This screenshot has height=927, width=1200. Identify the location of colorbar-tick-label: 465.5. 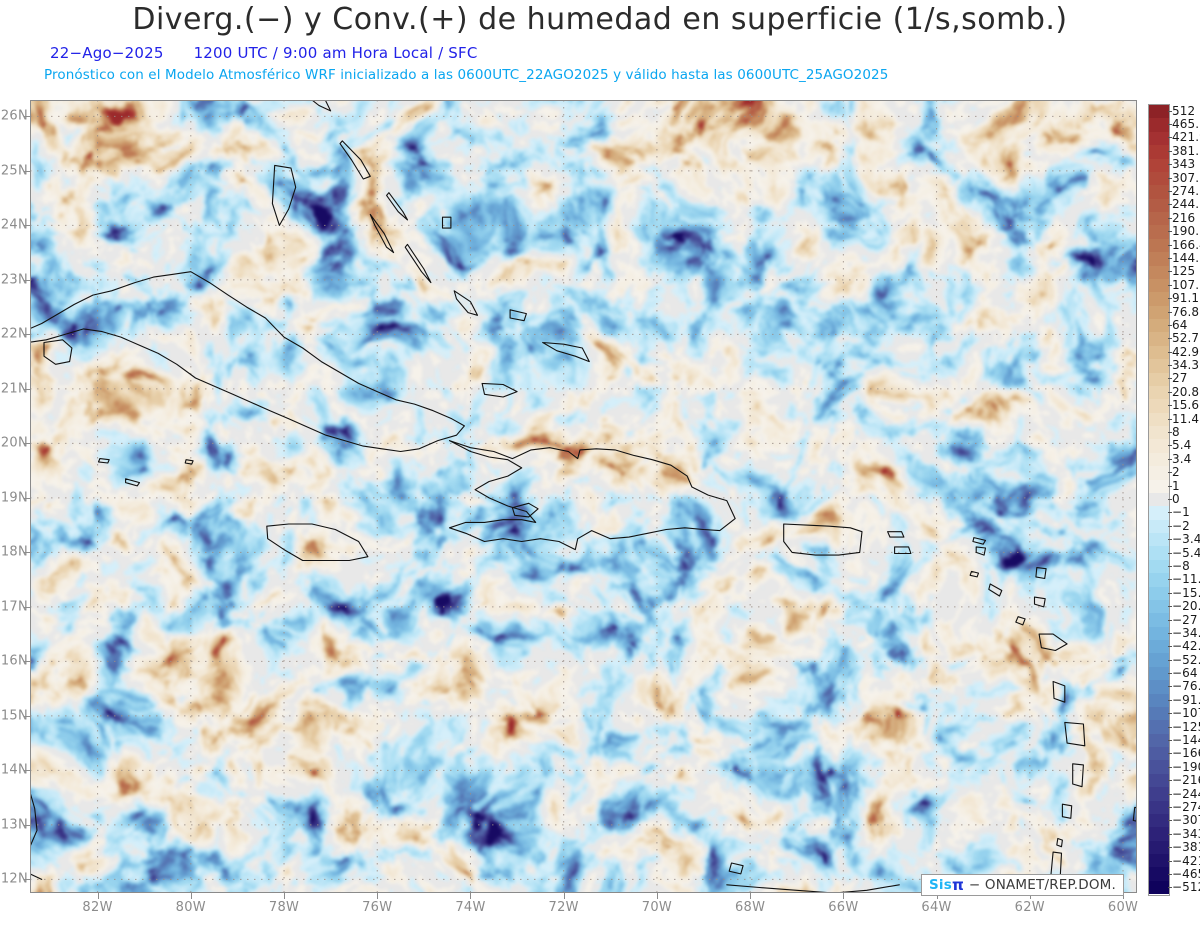
(1186, 124).